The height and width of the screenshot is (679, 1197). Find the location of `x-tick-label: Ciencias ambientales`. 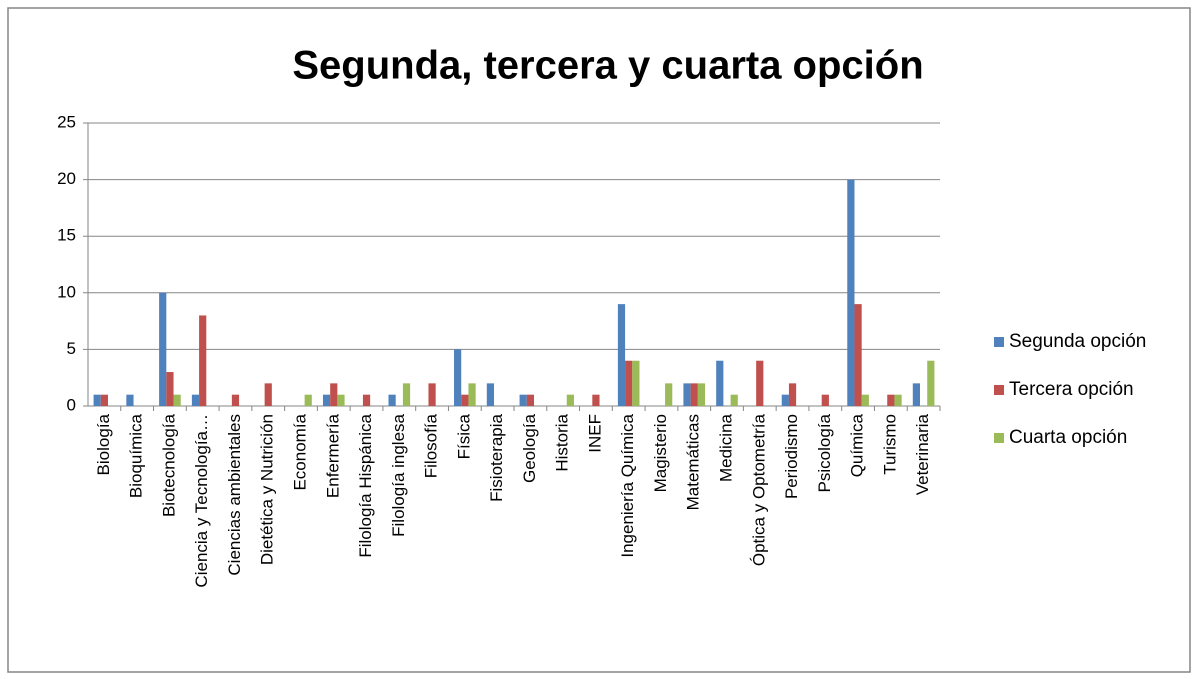

x-tick-label: Ciencias ambientales is located at coordinates (234, 495).